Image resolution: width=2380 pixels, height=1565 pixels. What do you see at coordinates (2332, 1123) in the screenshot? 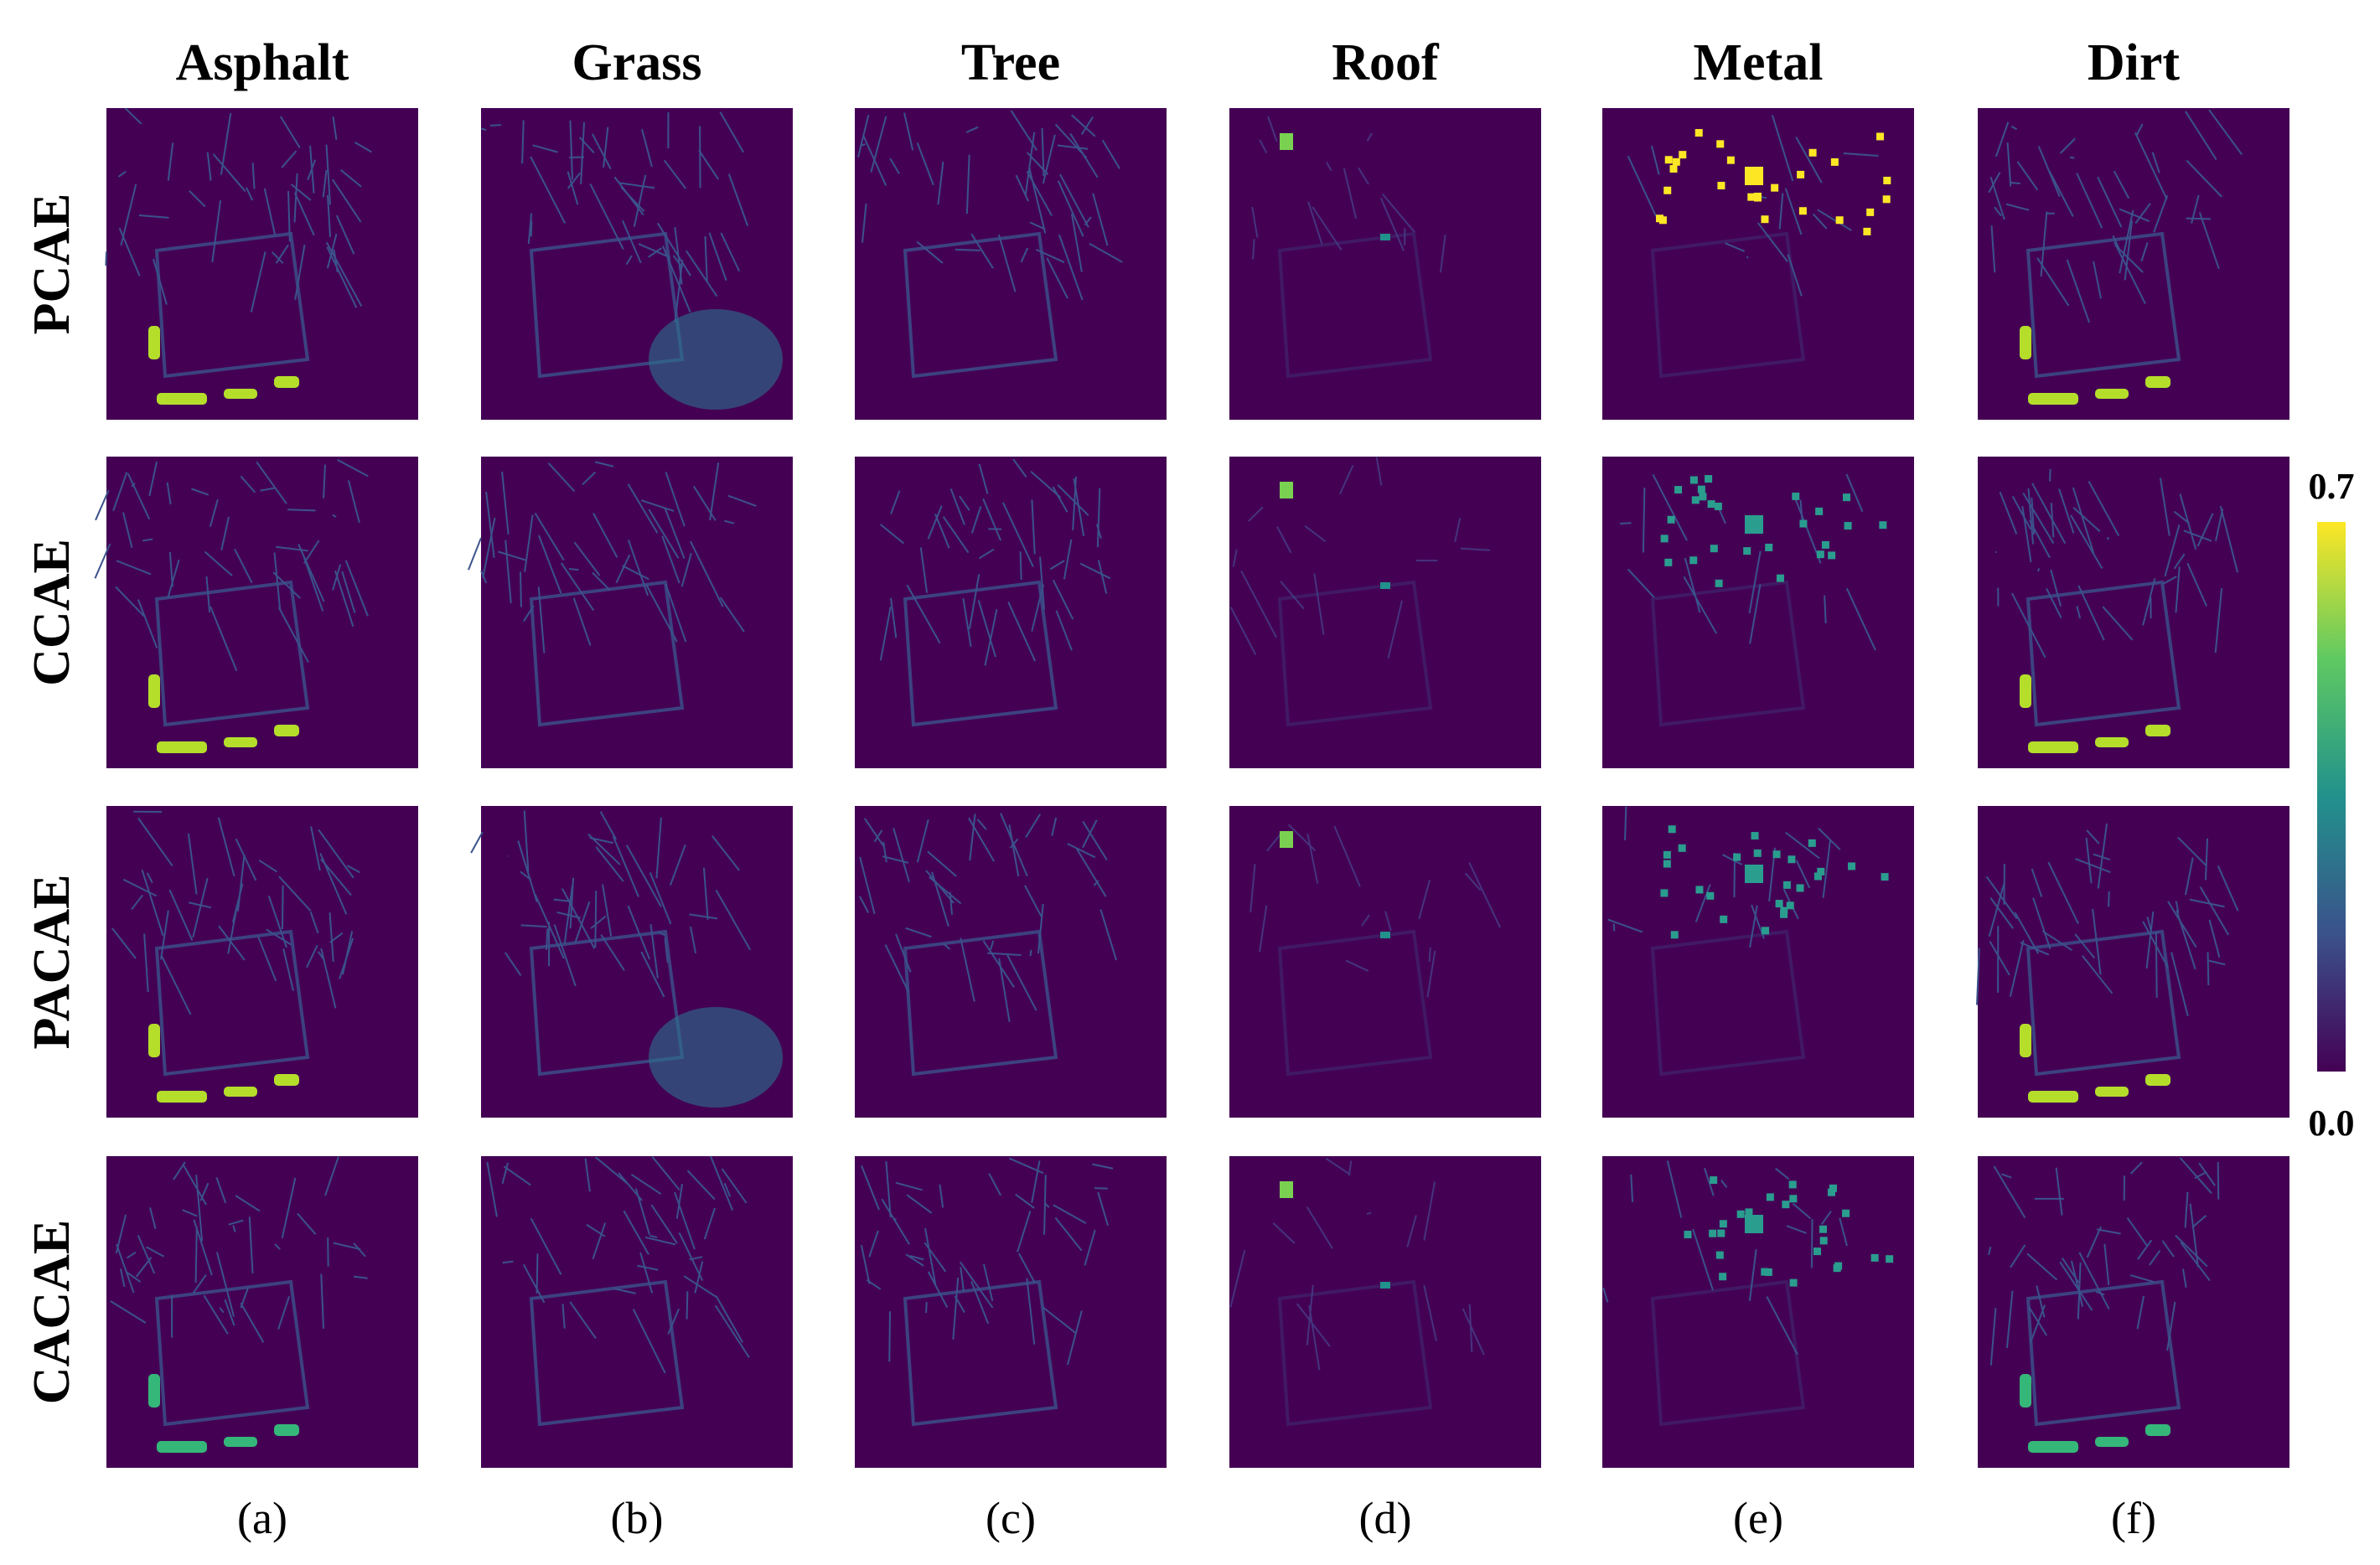
I see `colorbar-min-label: 0.0` at bounding box center [2332, 1123].